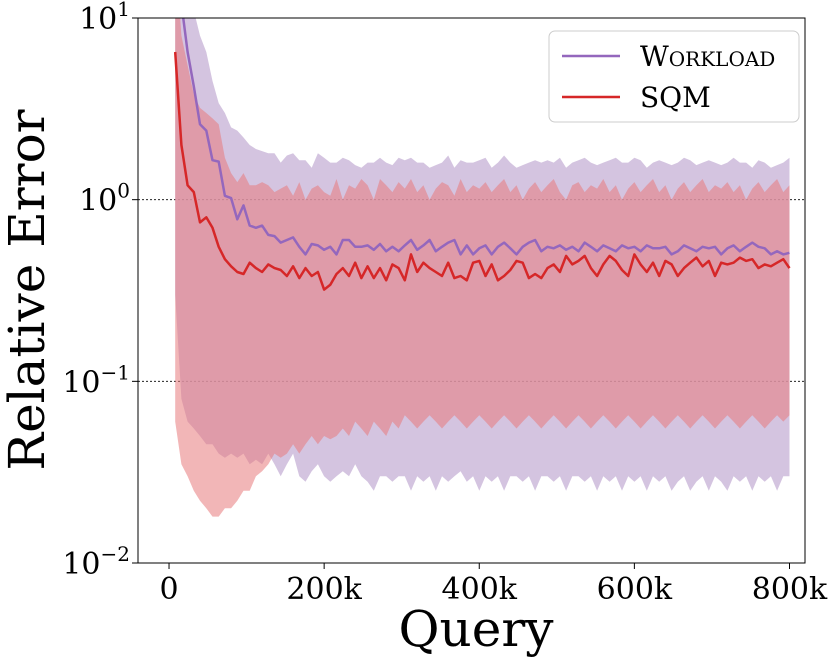 This screenshot has width=830, height=664. What do you see at coordinates (790, 589) in the screenshot?
I see `x-tick-label-4: 800k` at bounding box center [790, 589].